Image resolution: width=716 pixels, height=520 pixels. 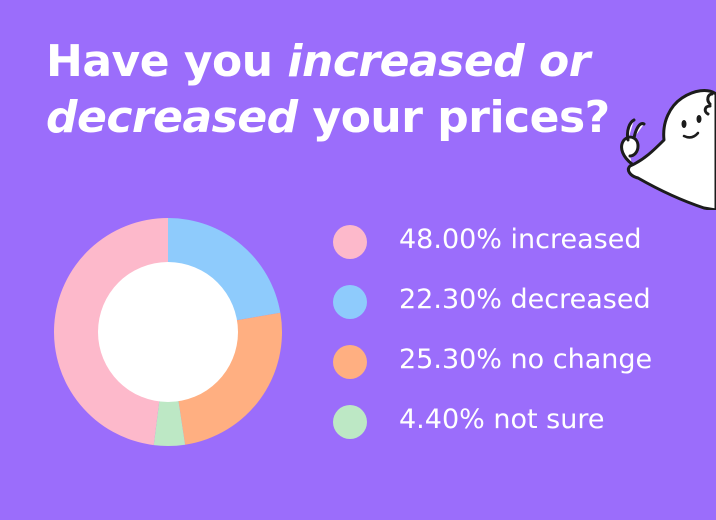 What do you see at coordinates (633, 142) in the screenshot?
I see `ghost-hand-ok-gesture` at bounding box center [633, 142].